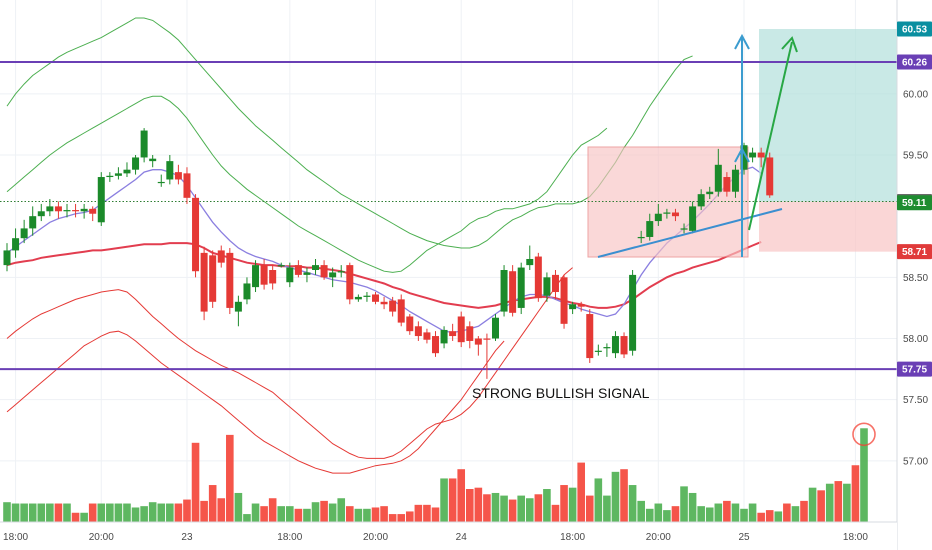  I want to click on price-tag-label: 59.11, so click(914, 203).